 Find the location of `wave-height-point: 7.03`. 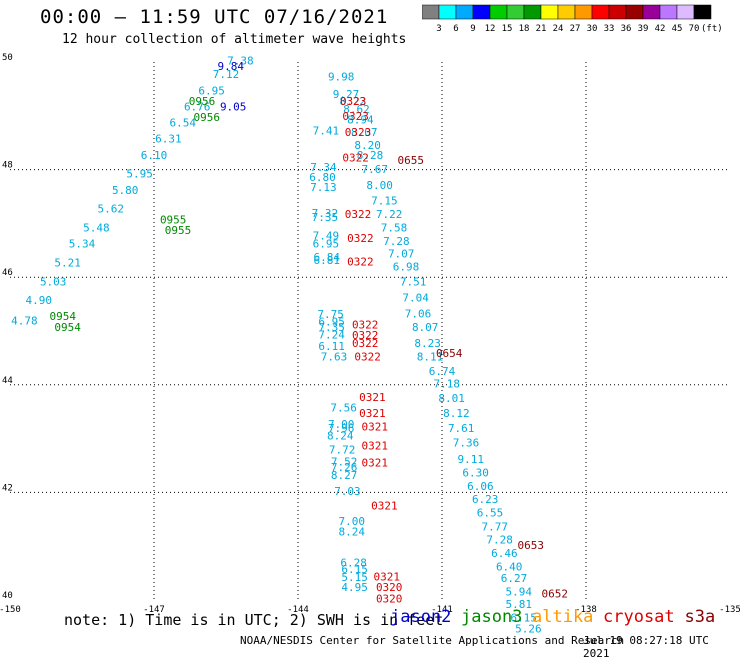

wave-height-point: 7.03 is located at coordinates (347, 491).